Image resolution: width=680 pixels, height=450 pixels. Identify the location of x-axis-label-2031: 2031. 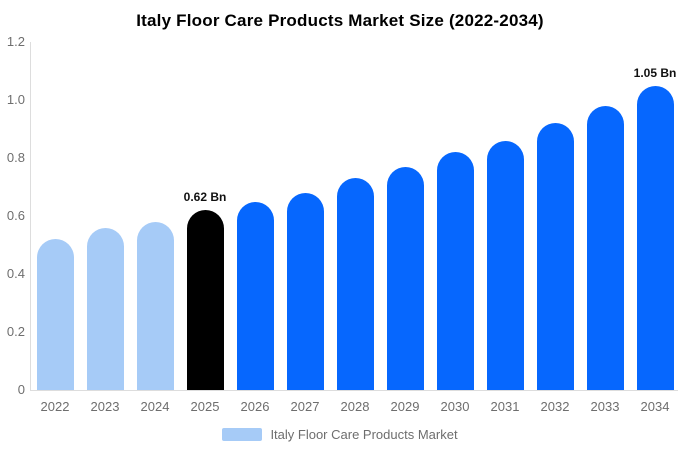
(505, 406).